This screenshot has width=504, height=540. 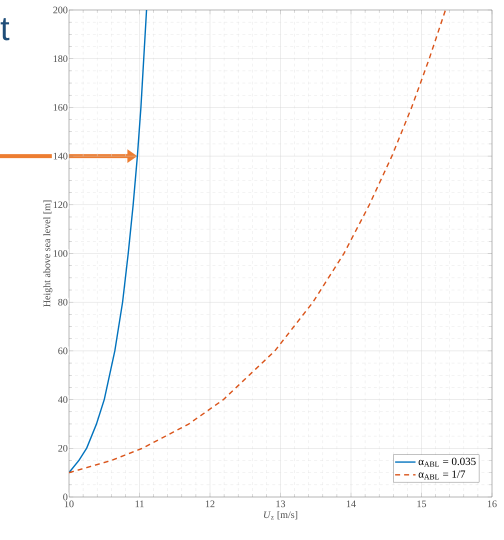 What do you see at coordinates (63, 448) in the screenshot?
I see `y-tick-label: 20` at bounding box center [63, 448].